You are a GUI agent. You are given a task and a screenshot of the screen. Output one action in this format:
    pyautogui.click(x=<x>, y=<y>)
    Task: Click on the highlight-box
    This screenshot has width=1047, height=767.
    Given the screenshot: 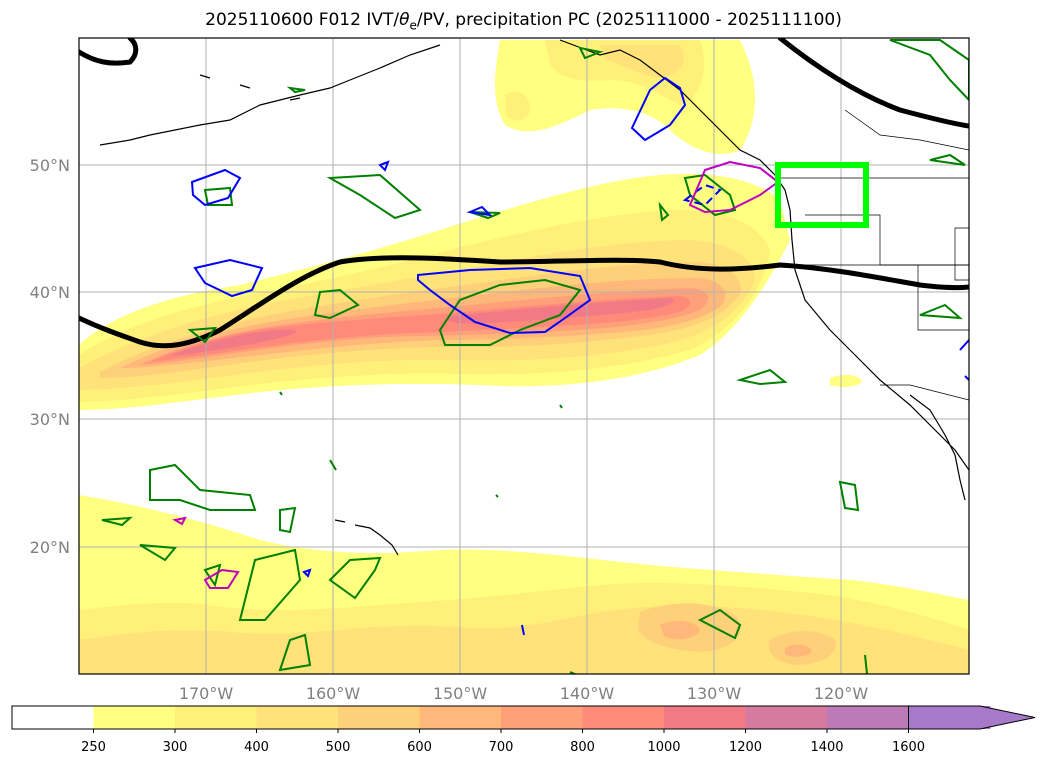 What is the action you would take?
    pyautogui.click(x=822, y=195)
    